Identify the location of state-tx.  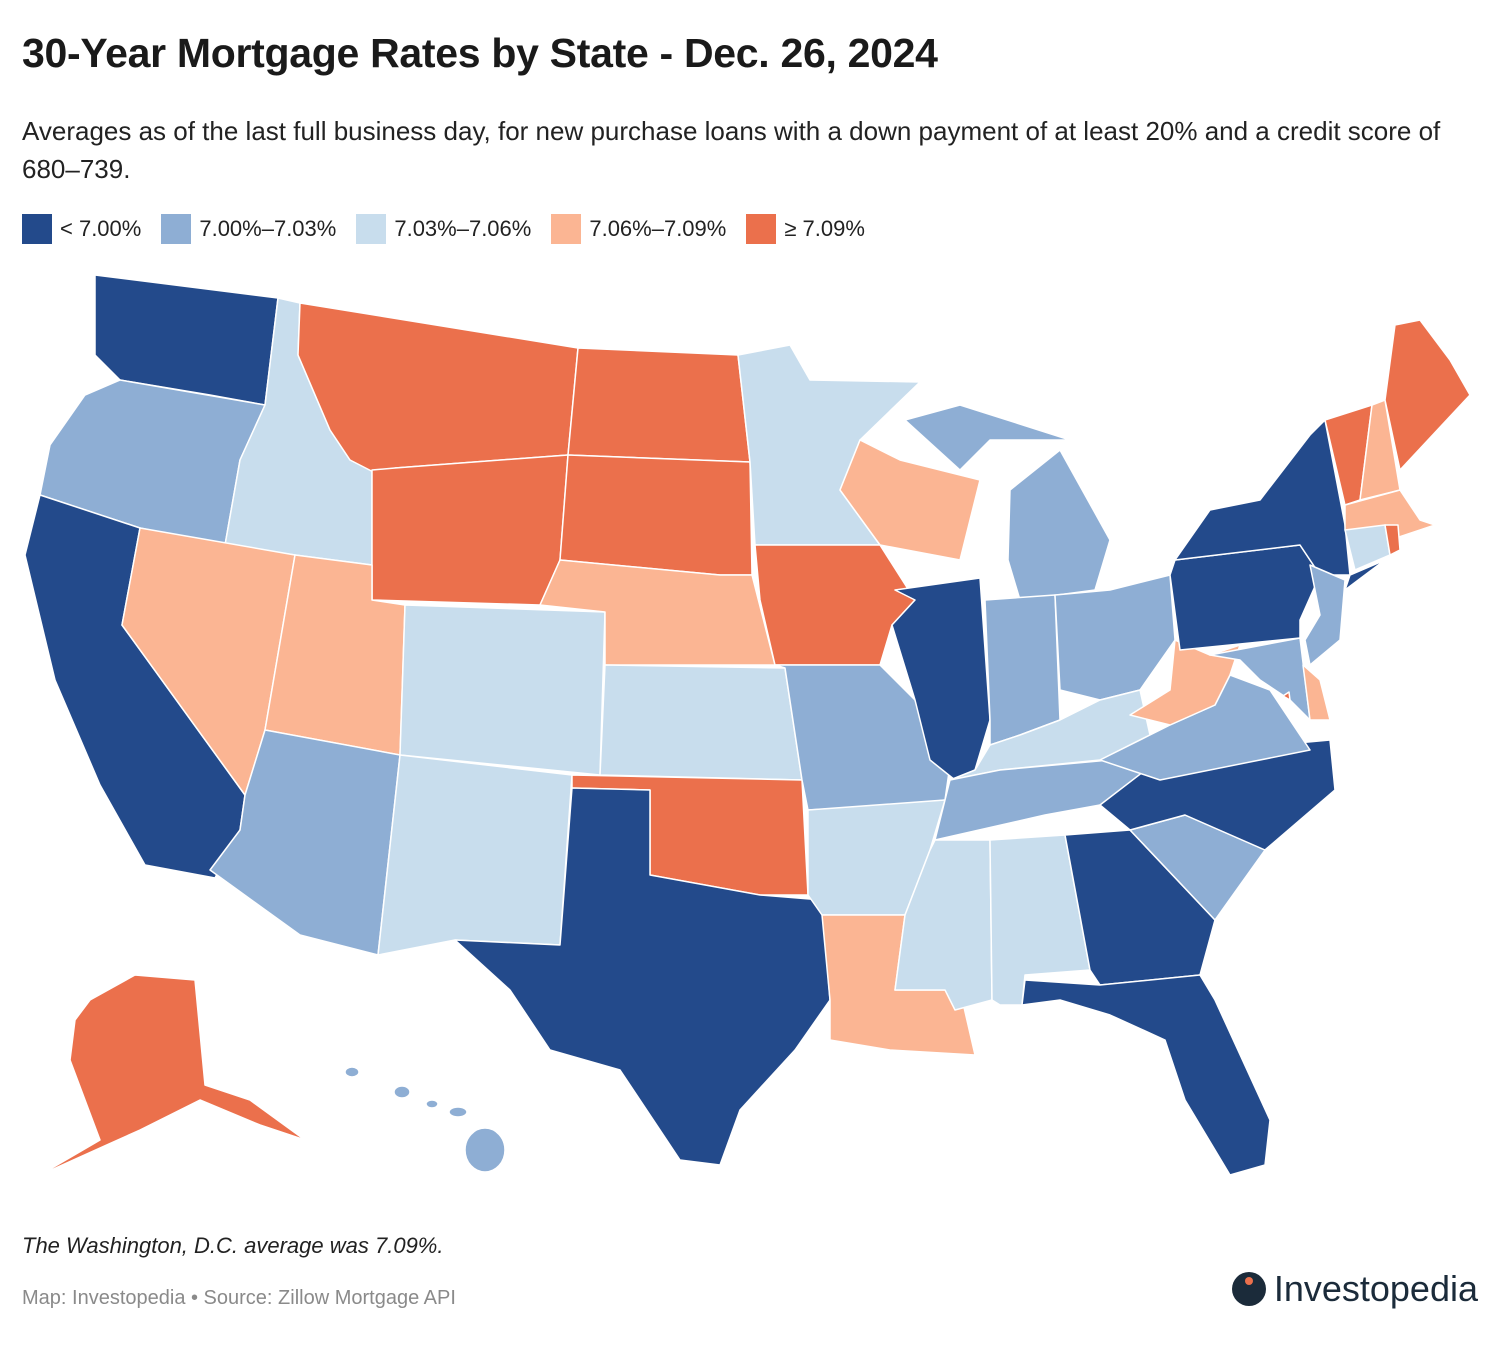
(642, 976).